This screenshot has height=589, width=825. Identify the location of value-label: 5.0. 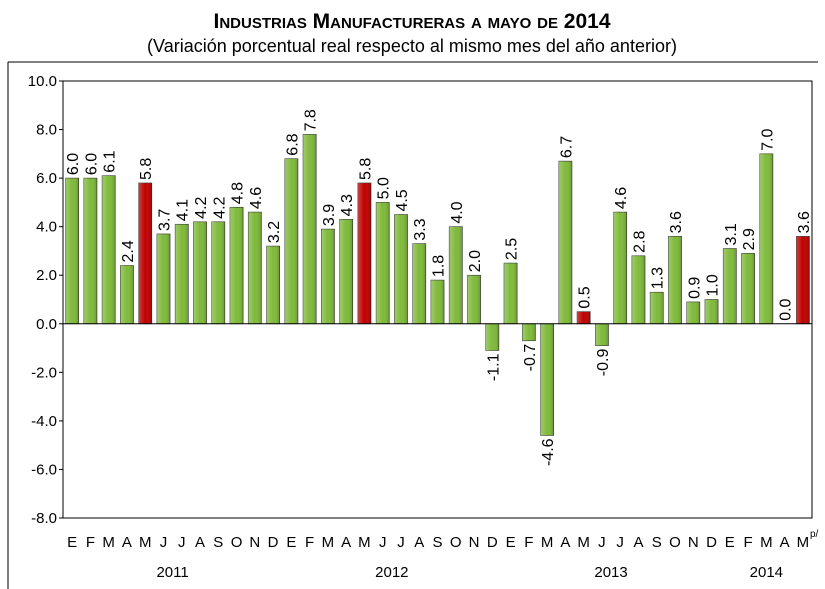
(384, 188).